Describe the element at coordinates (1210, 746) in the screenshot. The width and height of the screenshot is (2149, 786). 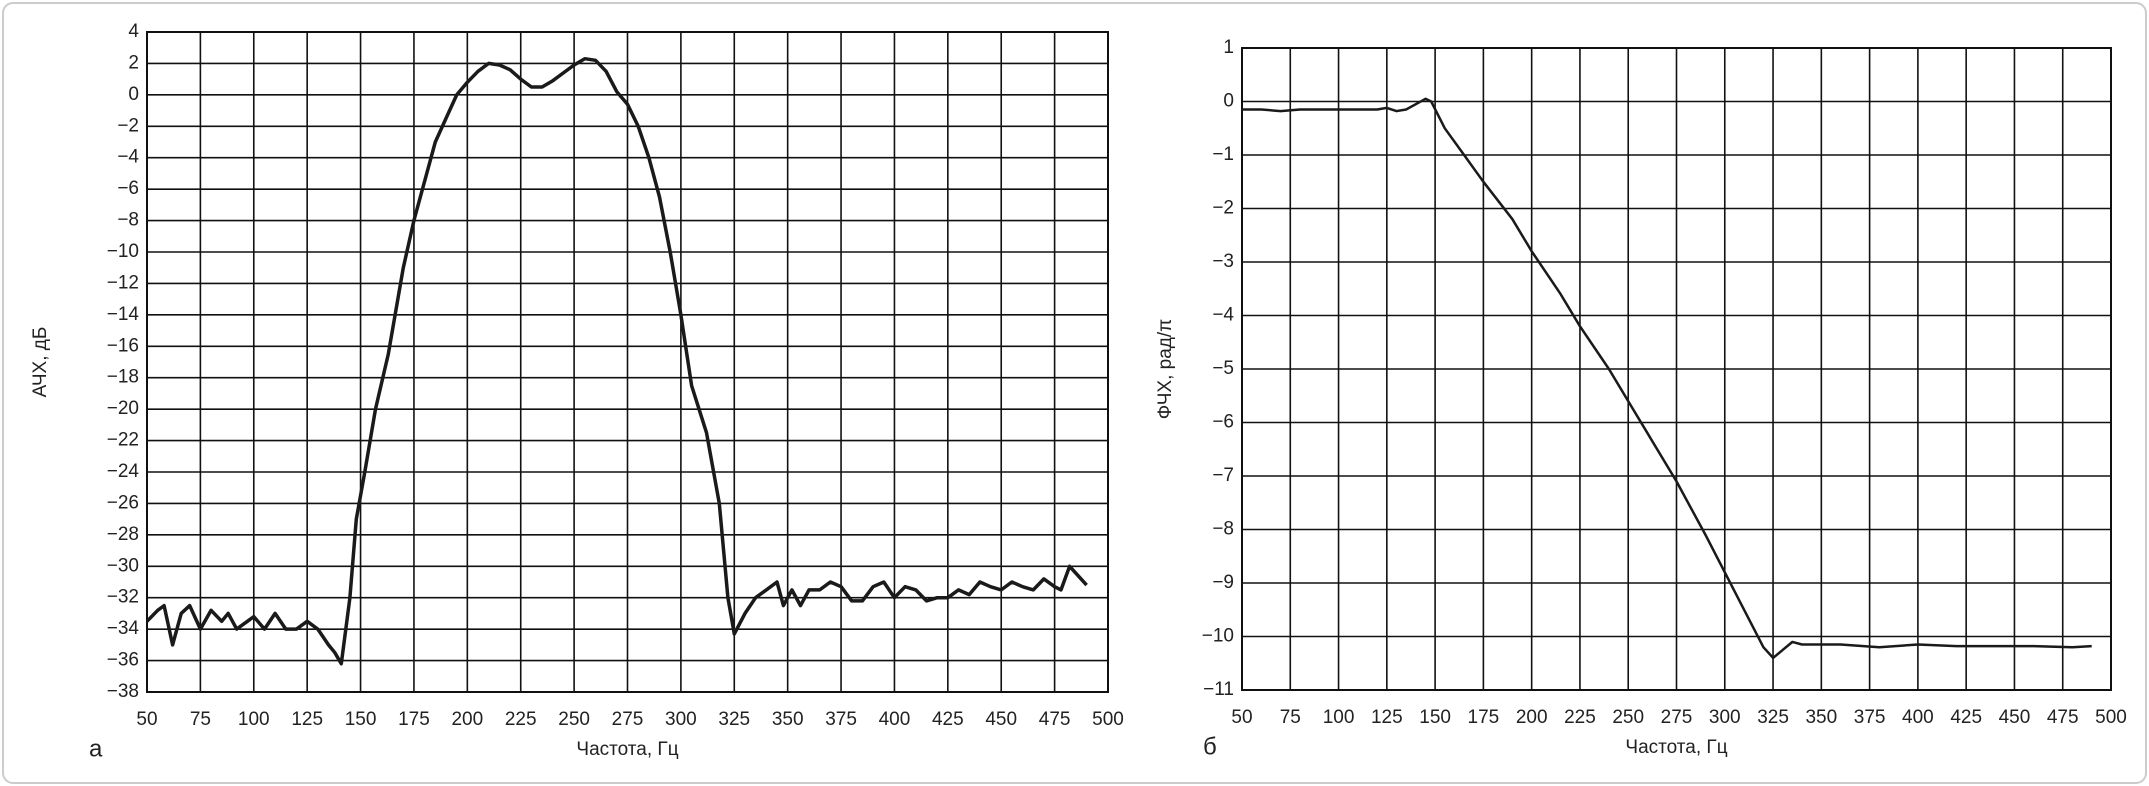
I see `panel-label: б` at that location.